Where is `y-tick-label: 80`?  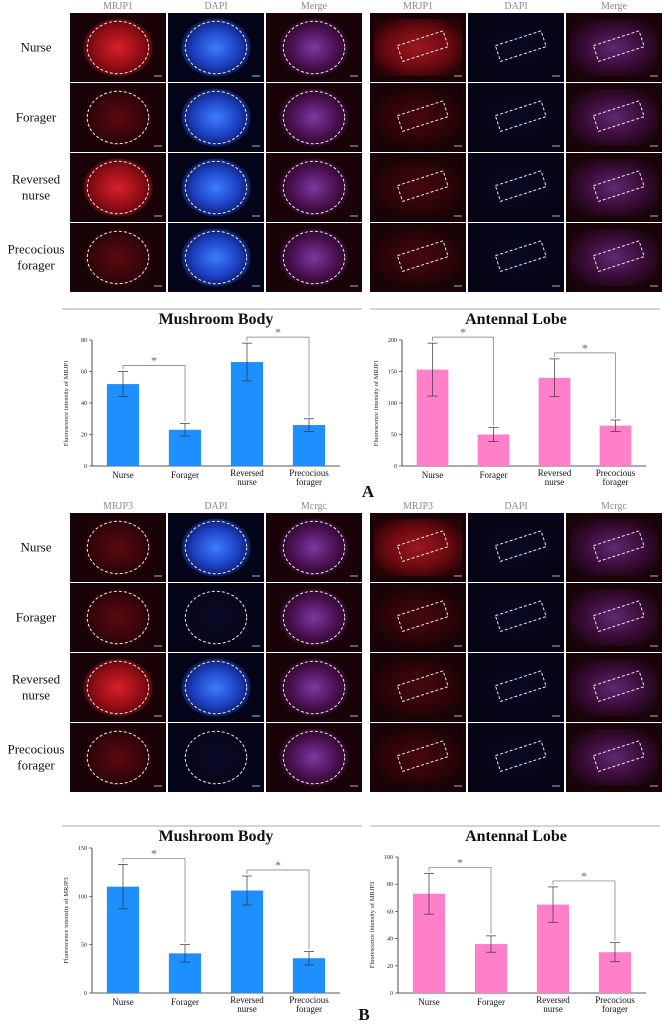
y-tick-label: 80 is located at coordinates (390, 885).